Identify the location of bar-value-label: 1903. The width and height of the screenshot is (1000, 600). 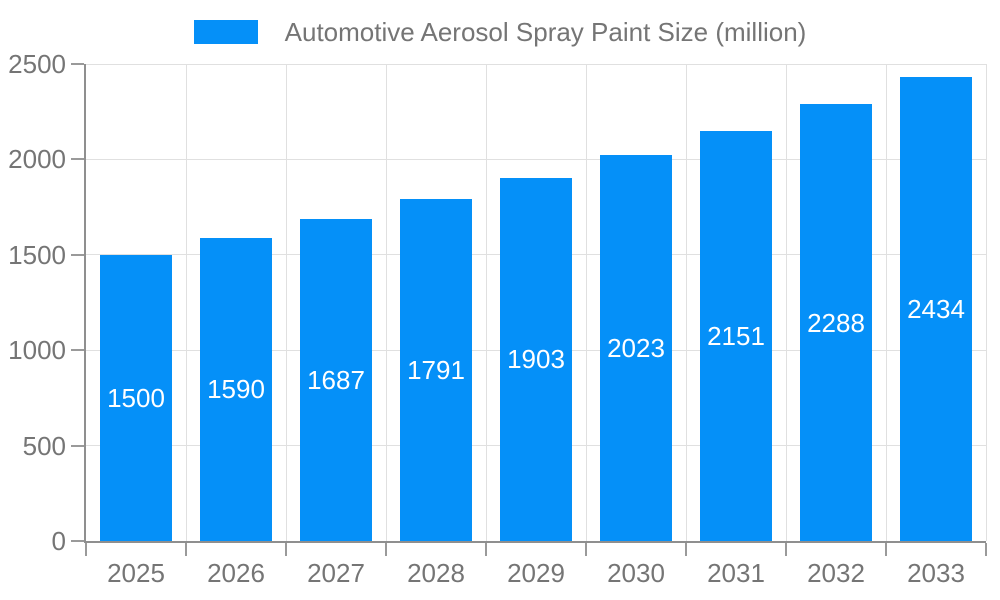
(536, 359).